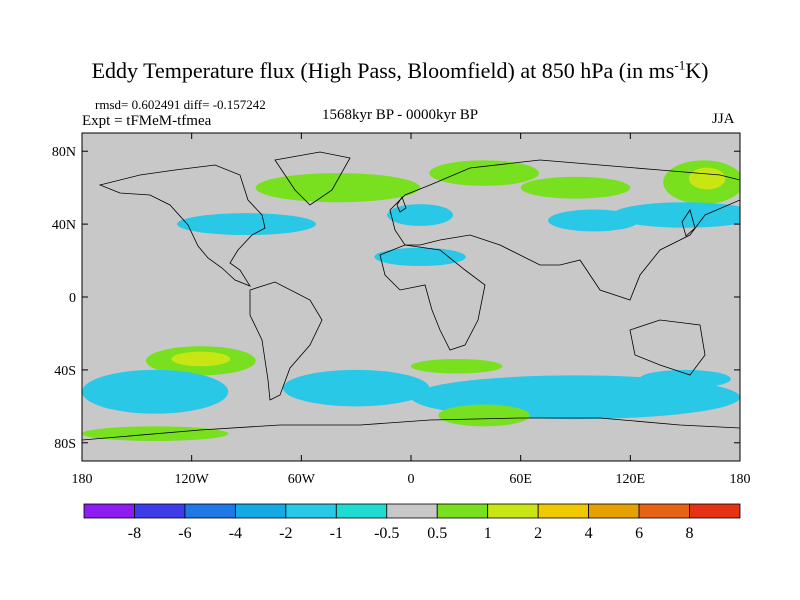 The image size is (800, 600). What do you see at coordinates (484, 173) in the screenshot?
I see `region-arctic-russia-positive` at bounding box center [484, 173].